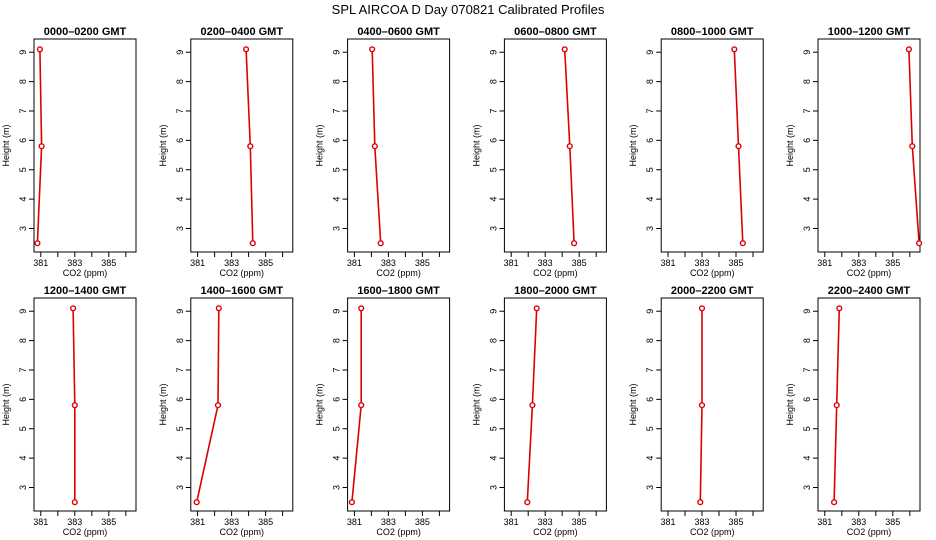  I want to click on panel-title: 1400–1600 GMT, so click(242, 291).